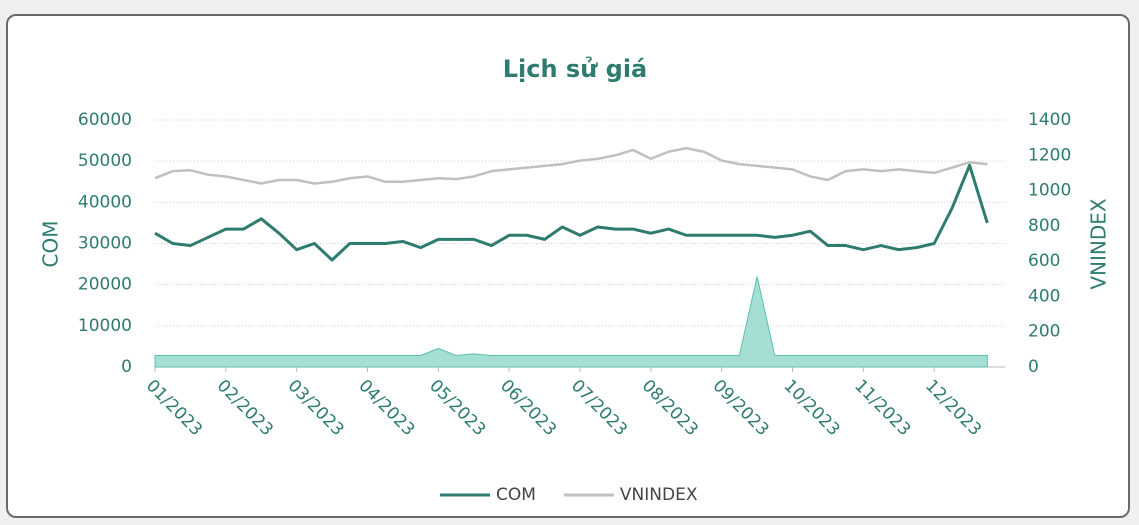  What do you see at coordinates (1099, 244) in the screenshot?
I see `y2-axis-label: VNINDEX` at bounding box center [1099, 244].